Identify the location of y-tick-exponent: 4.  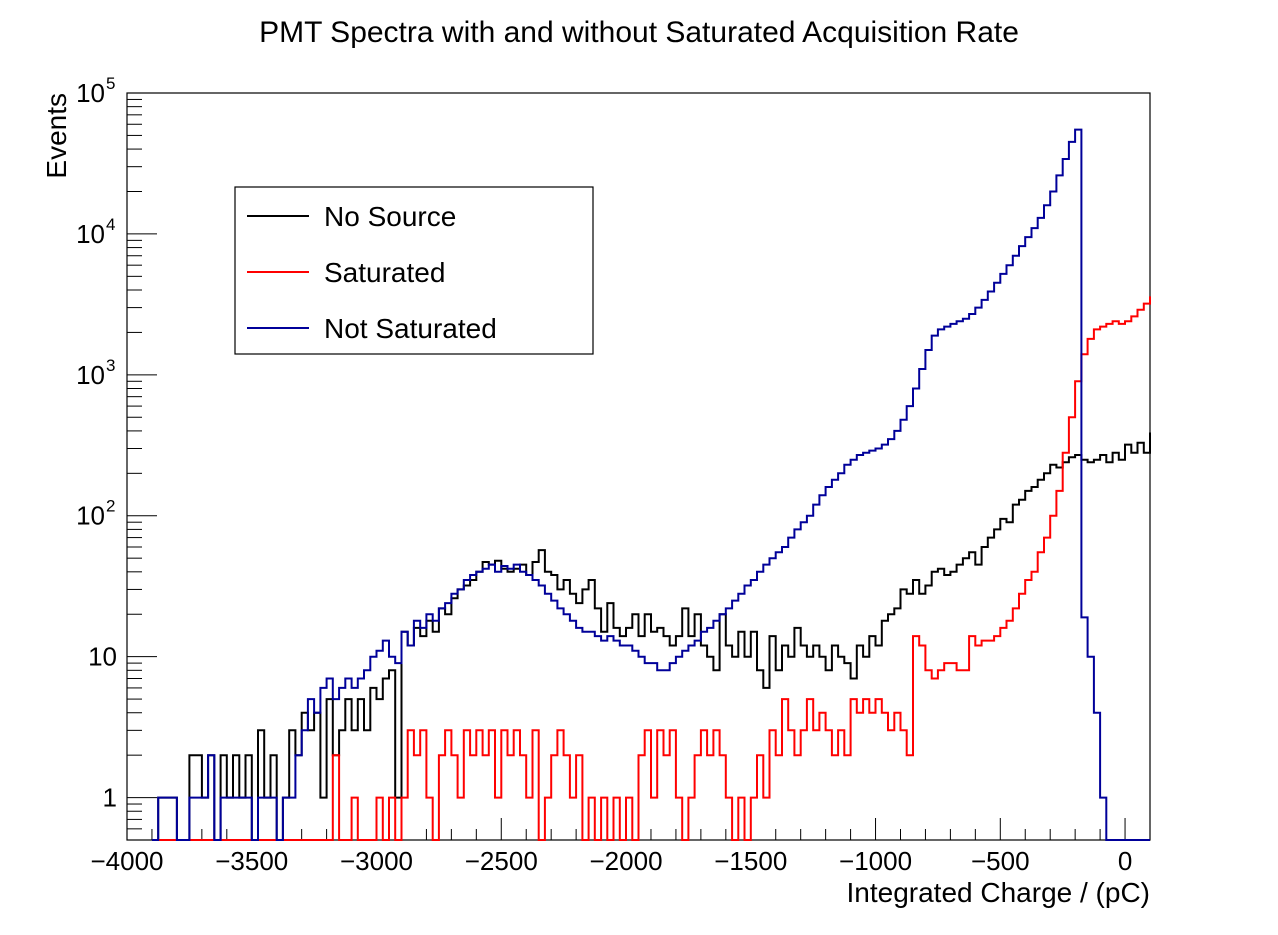
(110, 224).